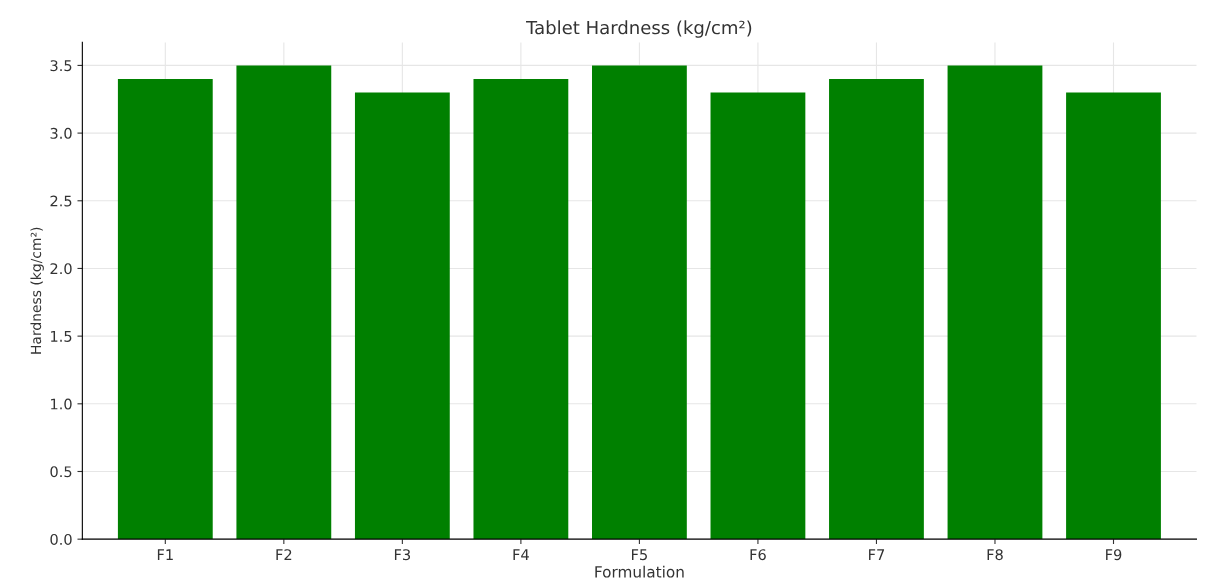  I want to click on y-tick-label: 3.5, so click(61, 66).